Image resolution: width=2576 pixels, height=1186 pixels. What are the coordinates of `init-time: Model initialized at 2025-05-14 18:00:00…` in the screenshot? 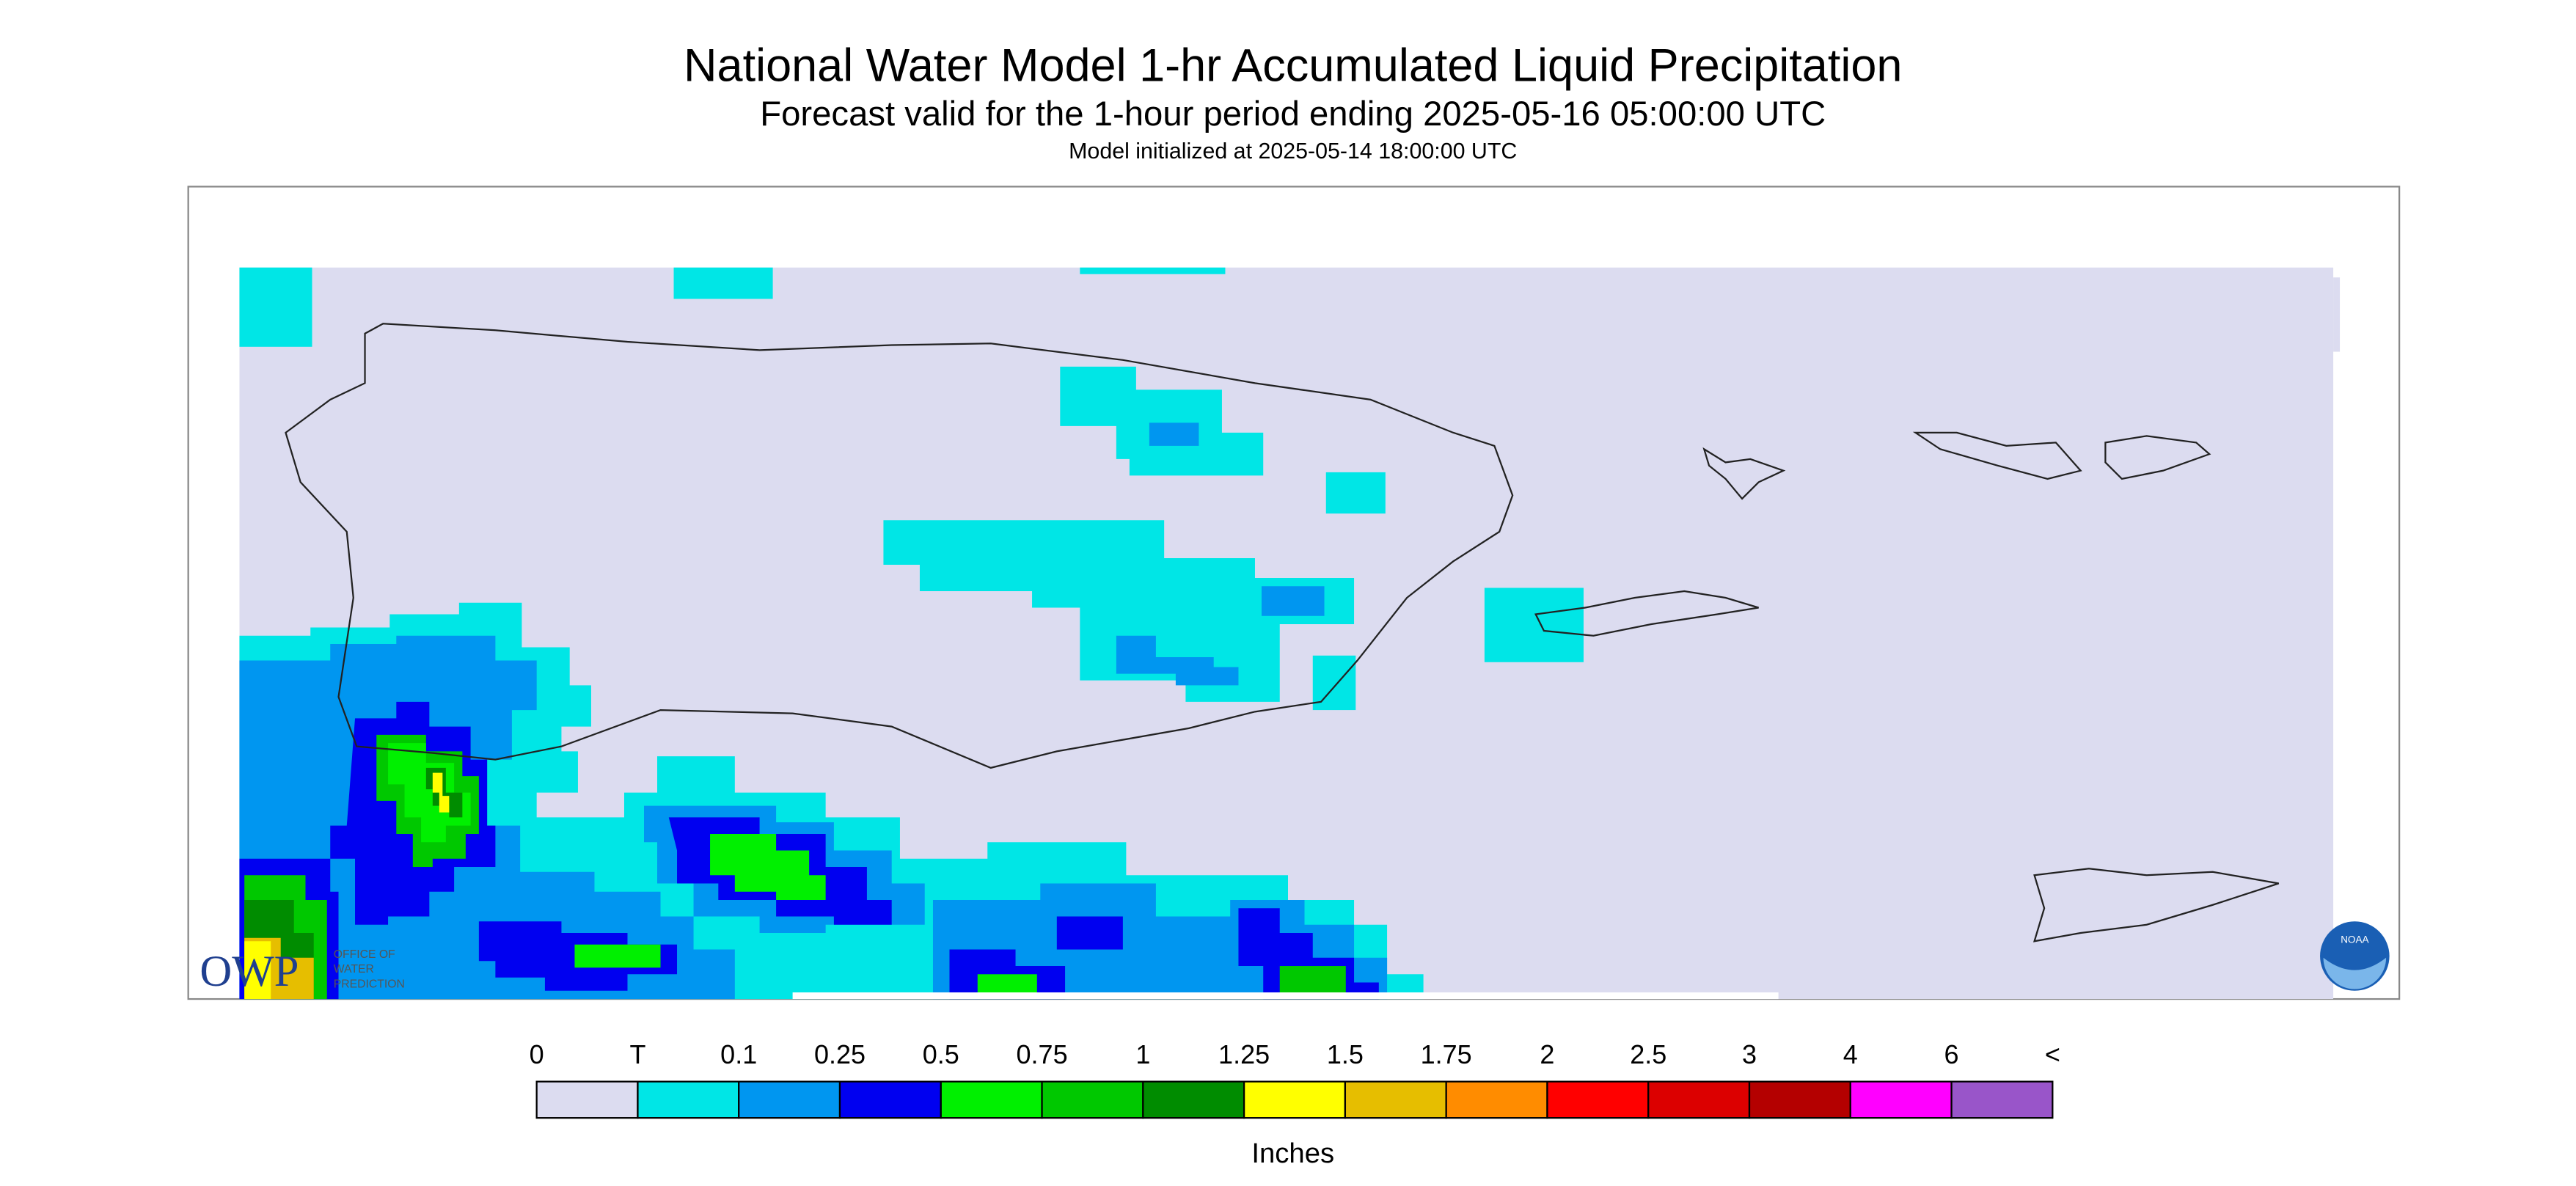 It's located at (1293, 151).